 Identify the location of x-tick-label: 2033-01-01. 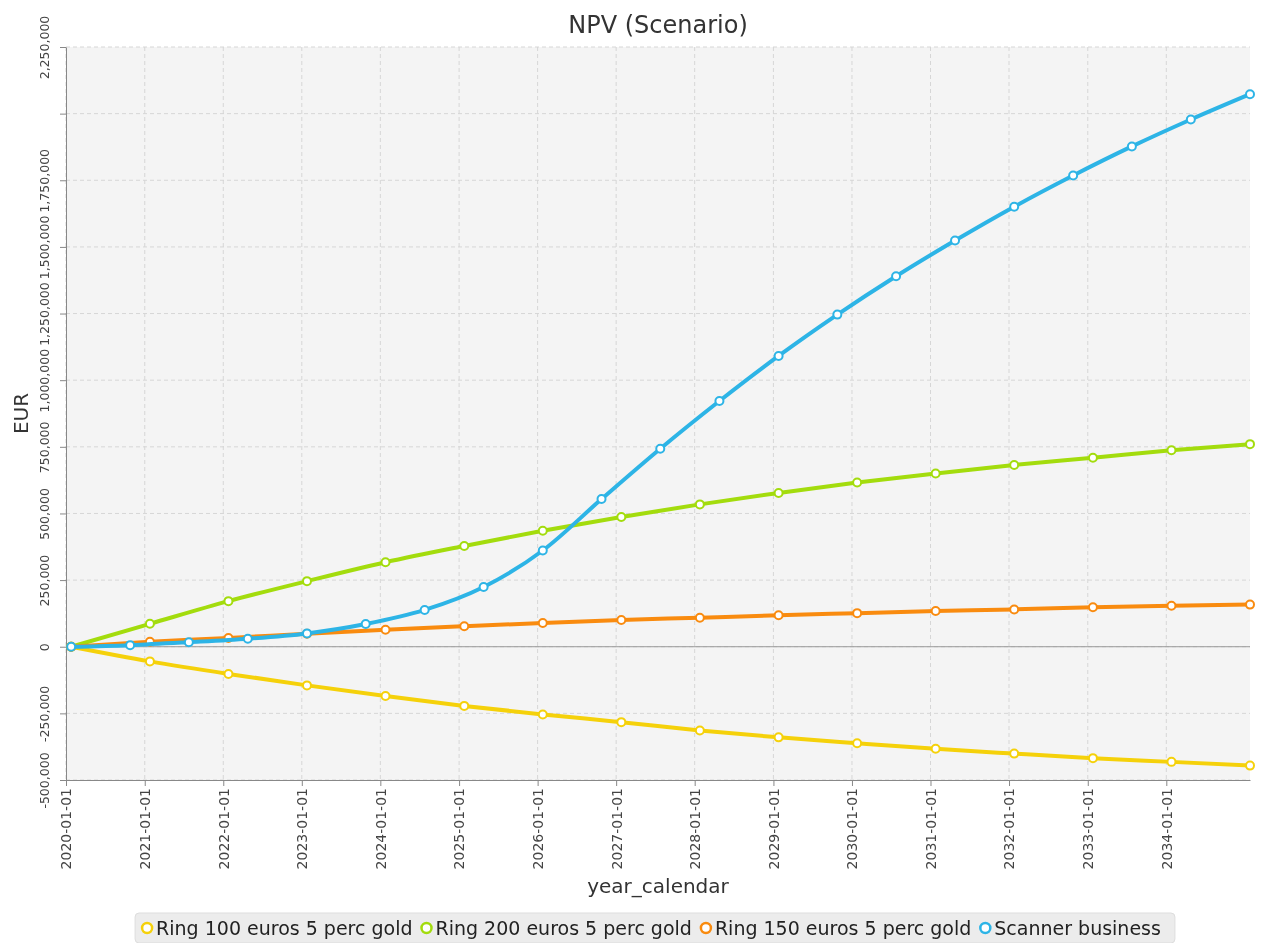
(1088, 829).